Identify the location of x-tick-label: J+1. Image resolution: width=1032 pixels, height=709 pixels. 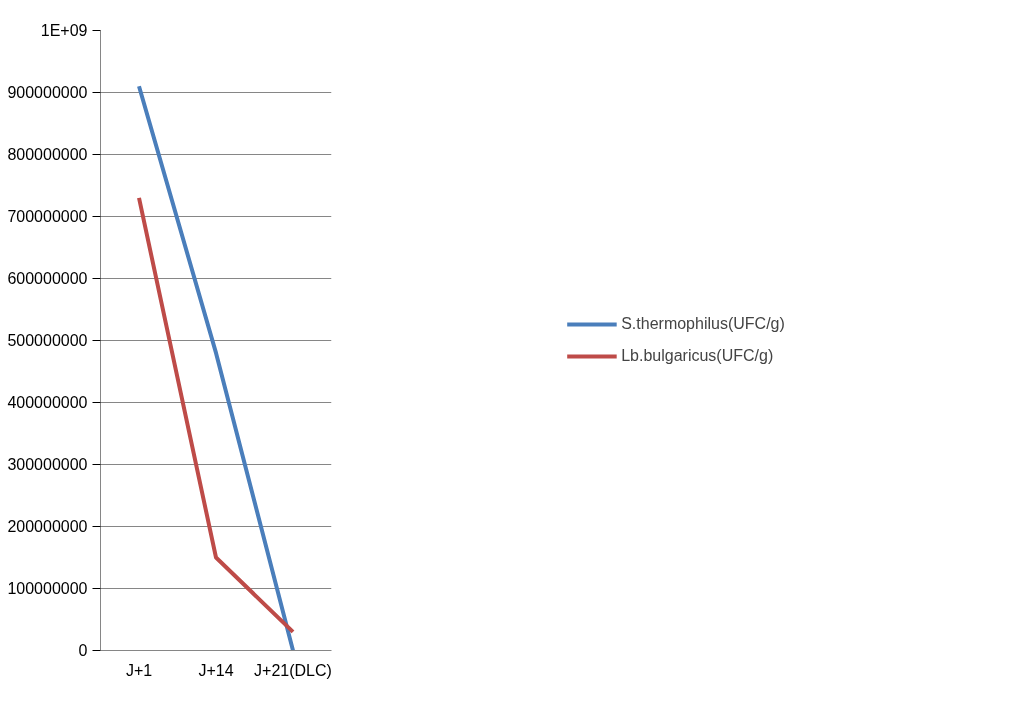
(139, 670).